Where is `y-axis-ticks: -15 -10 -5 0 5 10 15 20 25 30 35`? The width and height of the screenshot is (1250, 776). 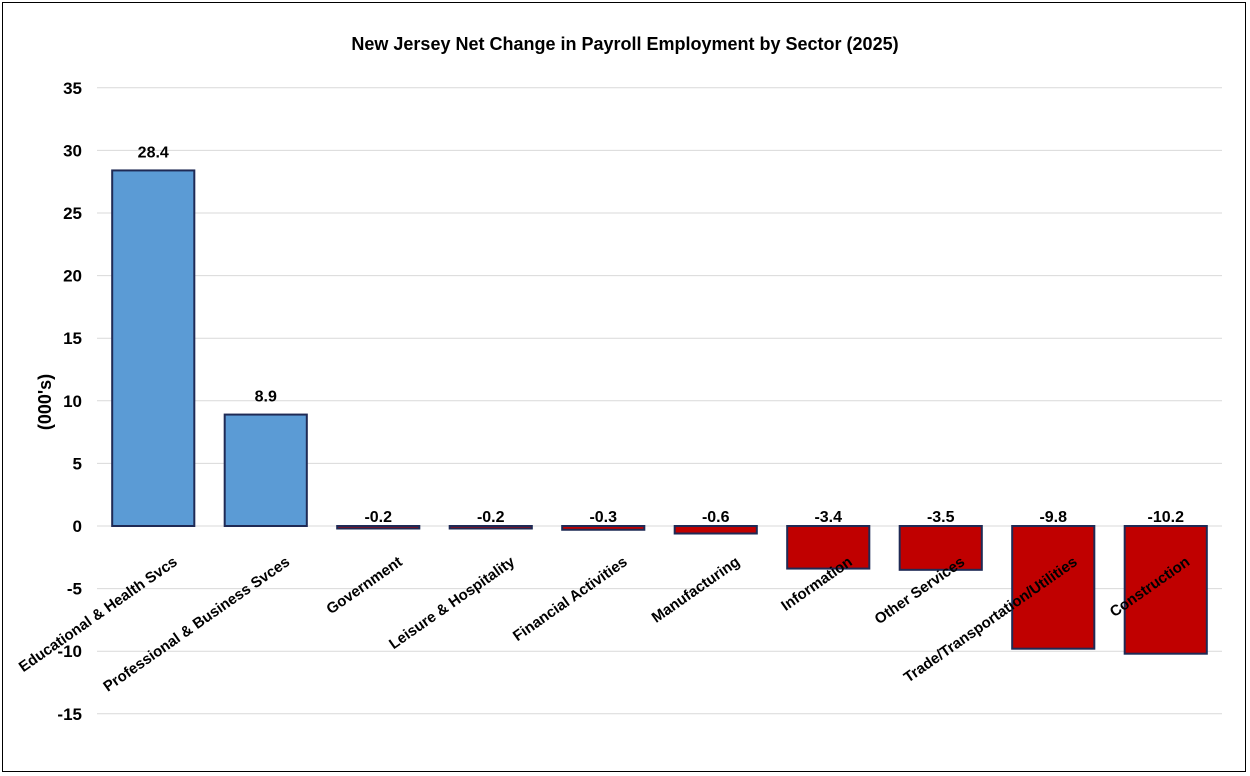 y-axis-ticks: -15 -10 -5 0 5 10 15 20 25 30 35 is located at coordinates (69, 401).